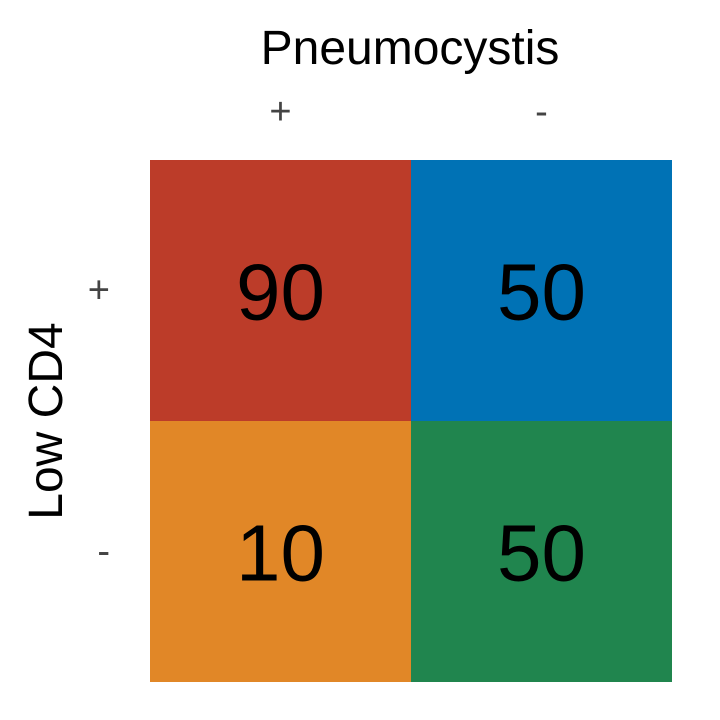 The width and height of the screenshot is (720, 720). I want to click on x-axis-label: Pneumocystis, so click(410, 48).